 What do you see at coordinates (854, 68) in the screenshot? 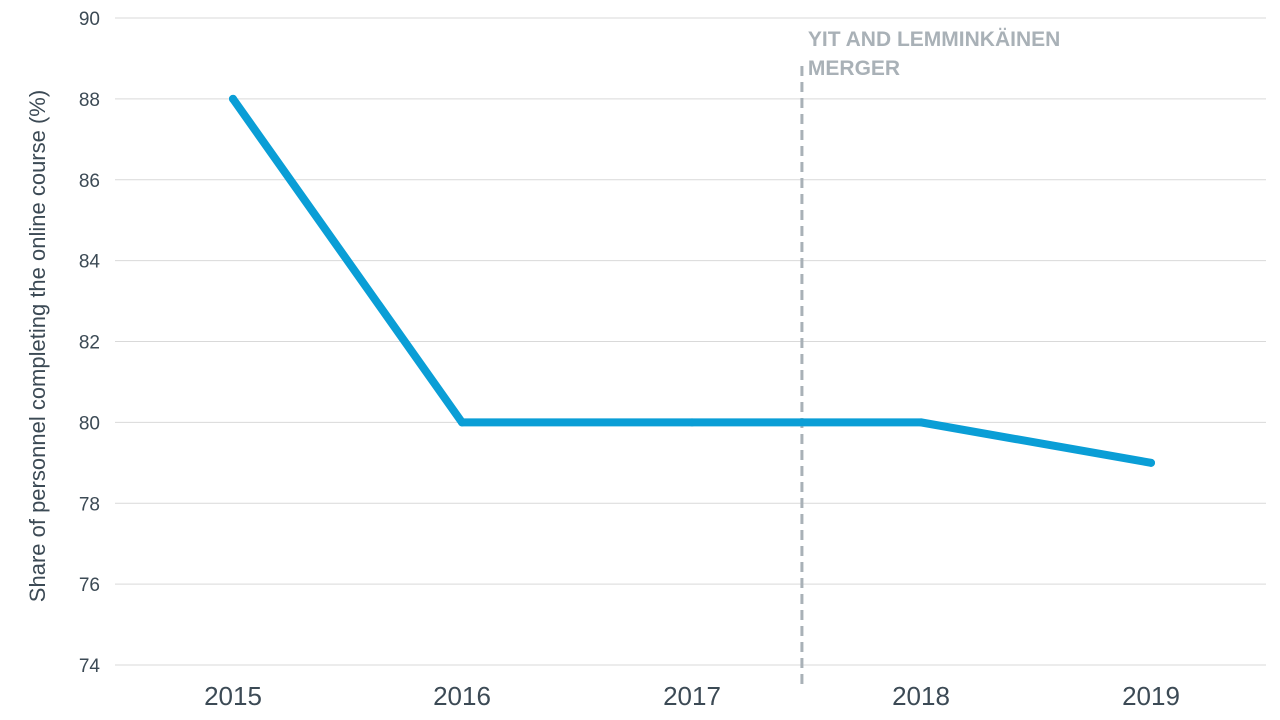
I see `merger-annotation-line-2: MERGER` at bounding box center [854, 68].